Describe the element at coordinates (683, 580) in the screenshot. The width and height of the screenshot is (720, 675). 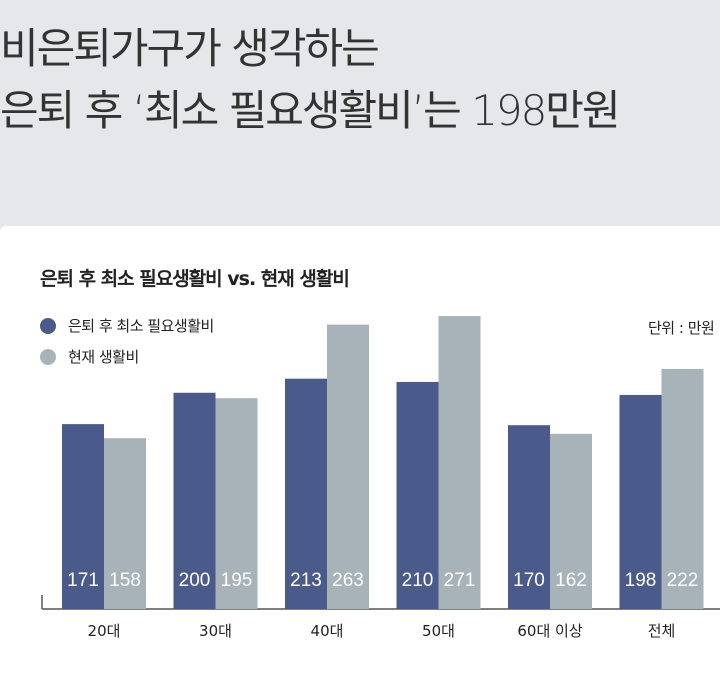
I see `data-label-current-total: 222` at that location.